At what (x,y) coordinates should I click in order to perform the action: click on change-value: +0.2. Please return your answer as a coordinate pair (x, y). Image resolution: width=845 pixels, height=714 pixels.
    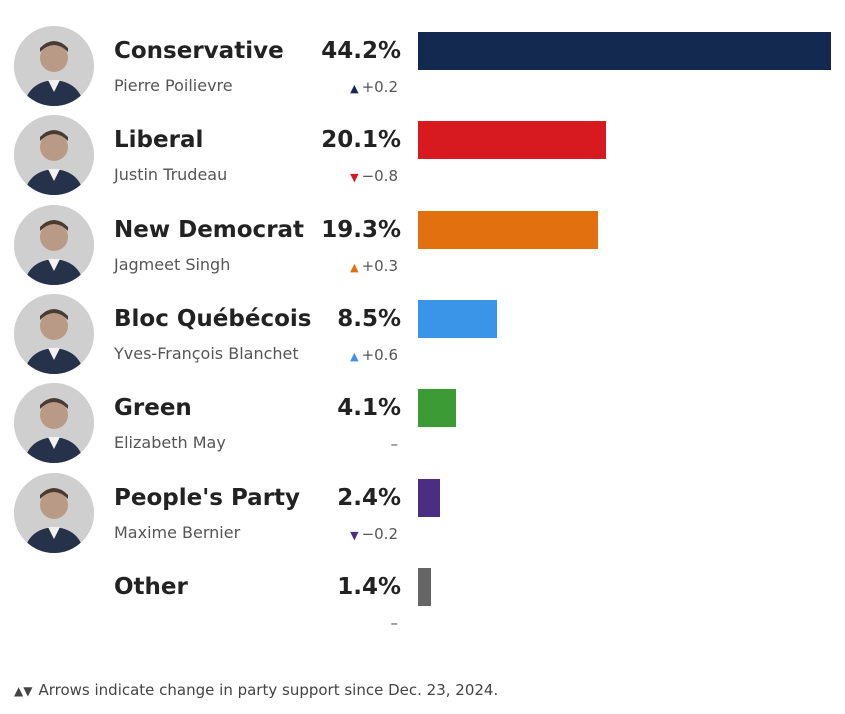
    Looking at the image, I should click on (379, 87).